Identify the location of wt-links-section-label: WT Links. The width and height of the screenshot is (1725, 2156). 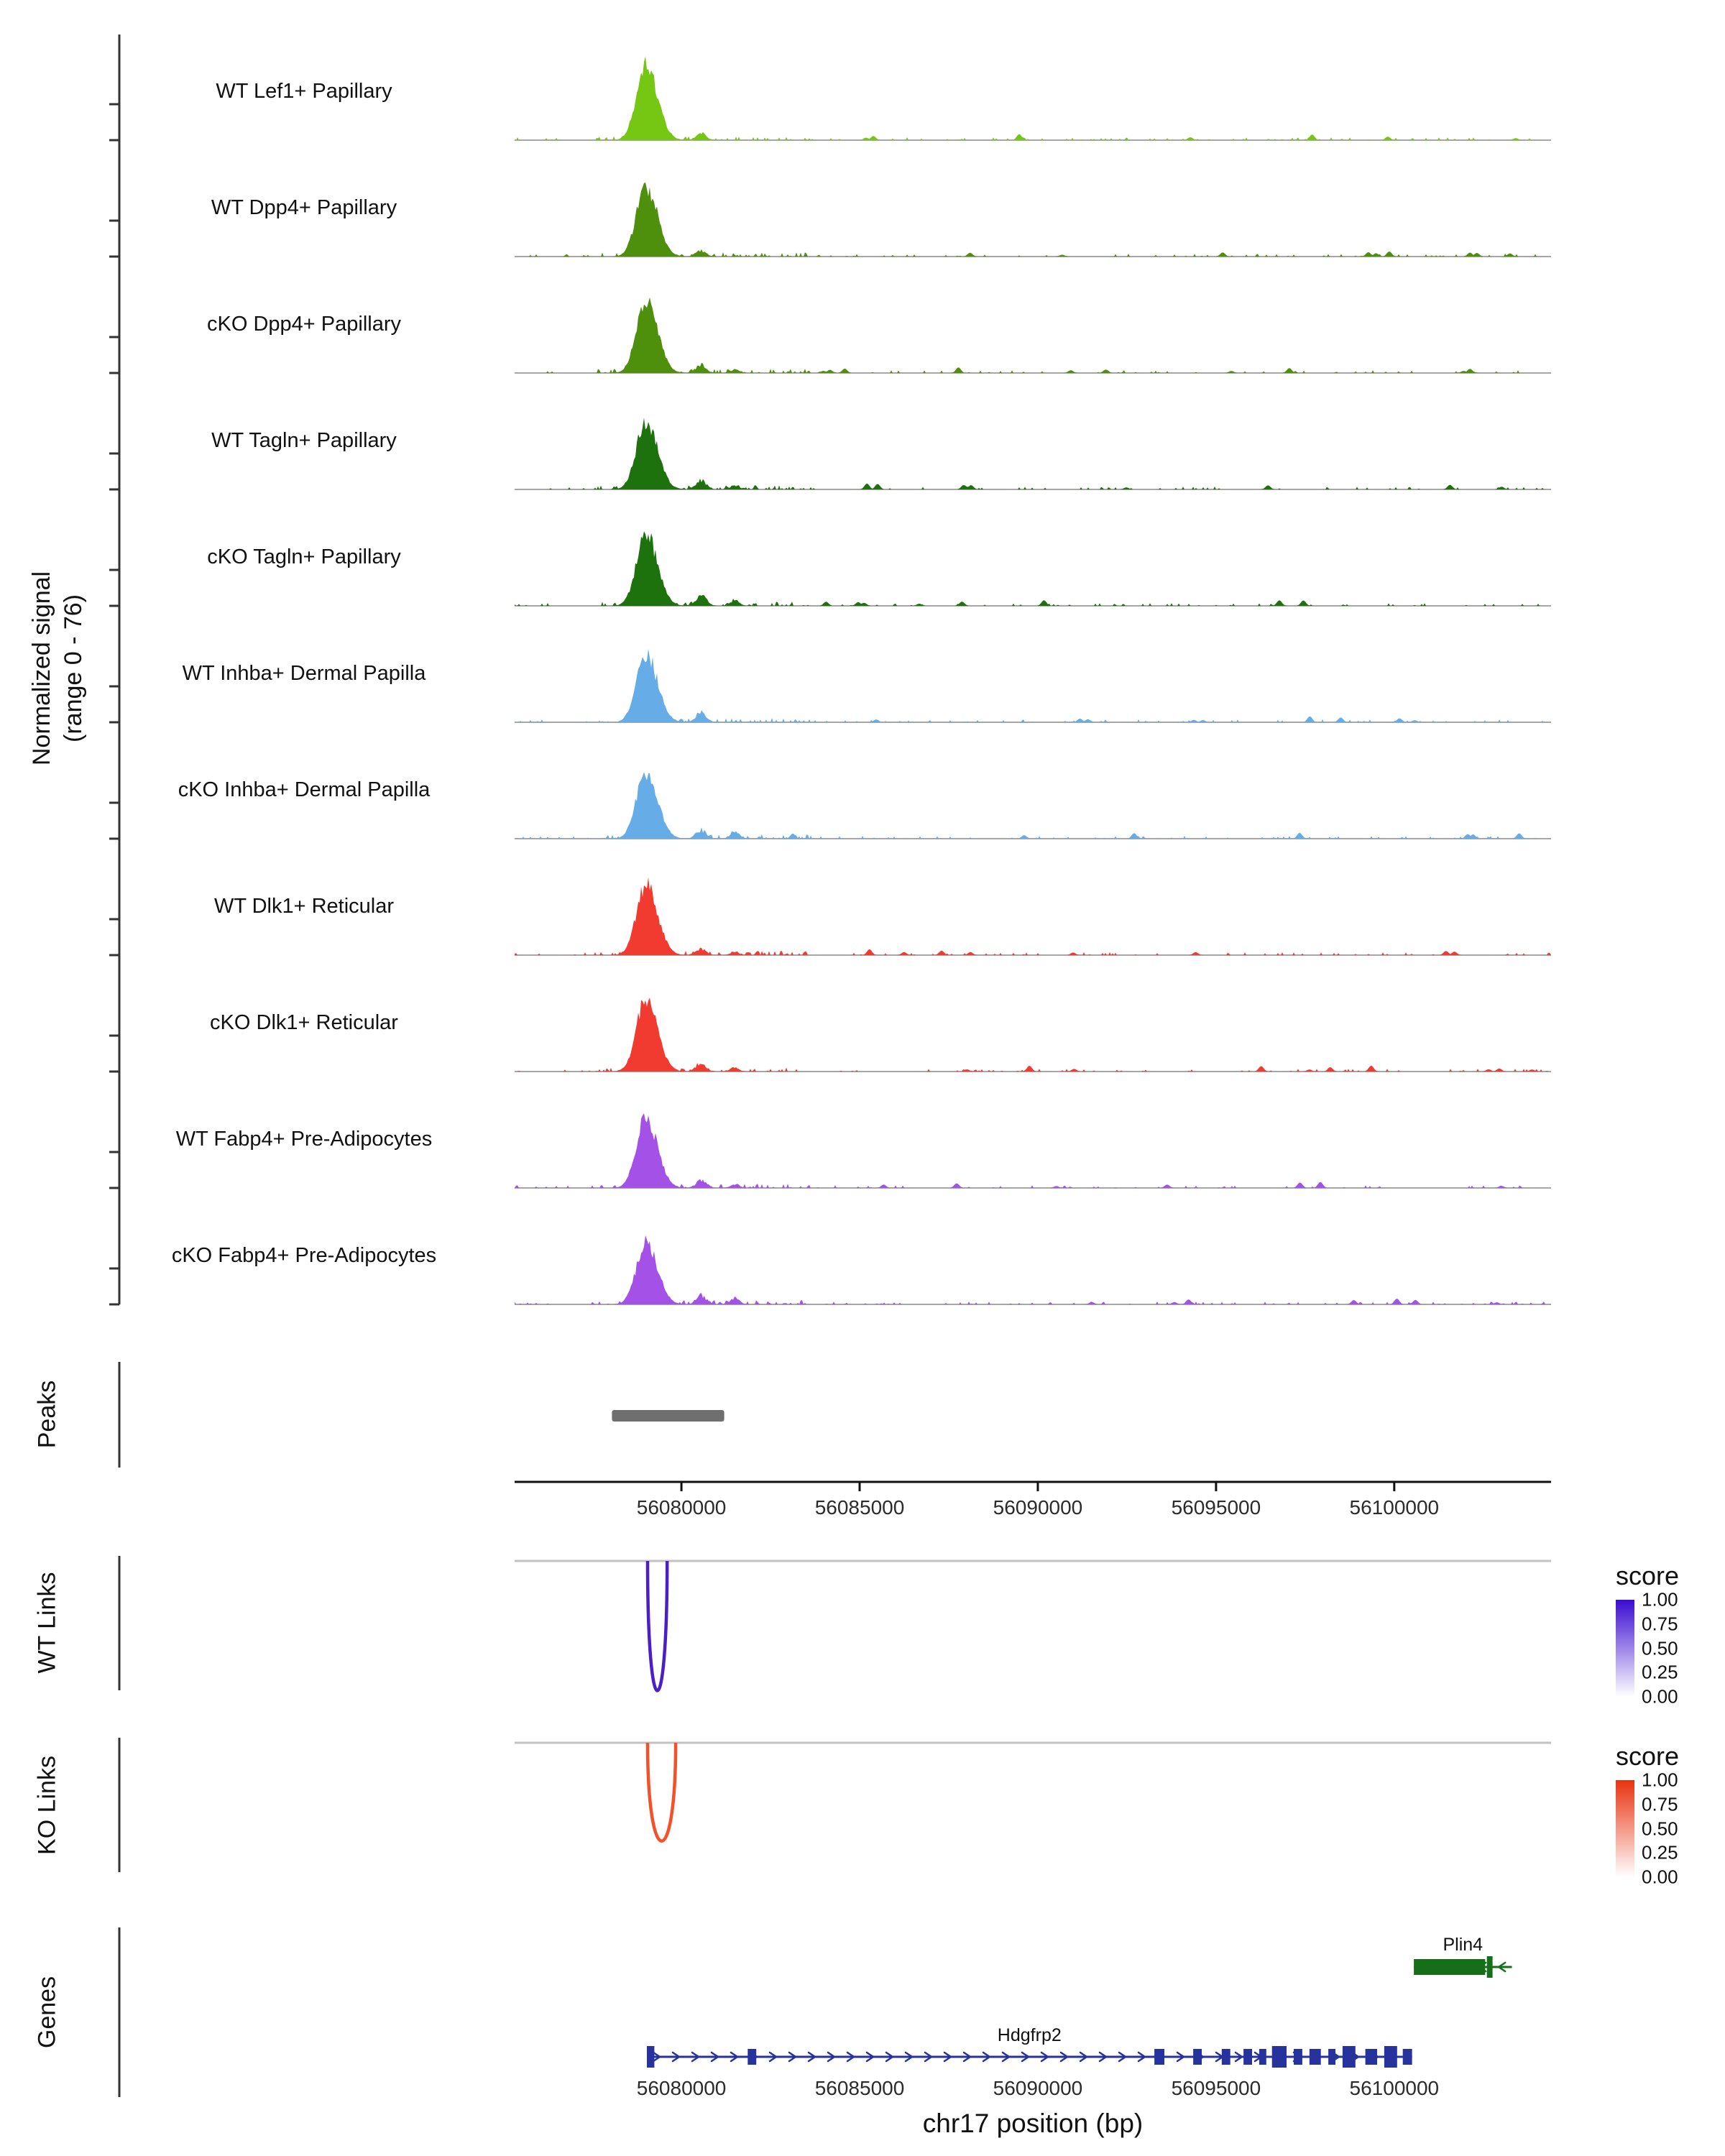
(47, 1623).